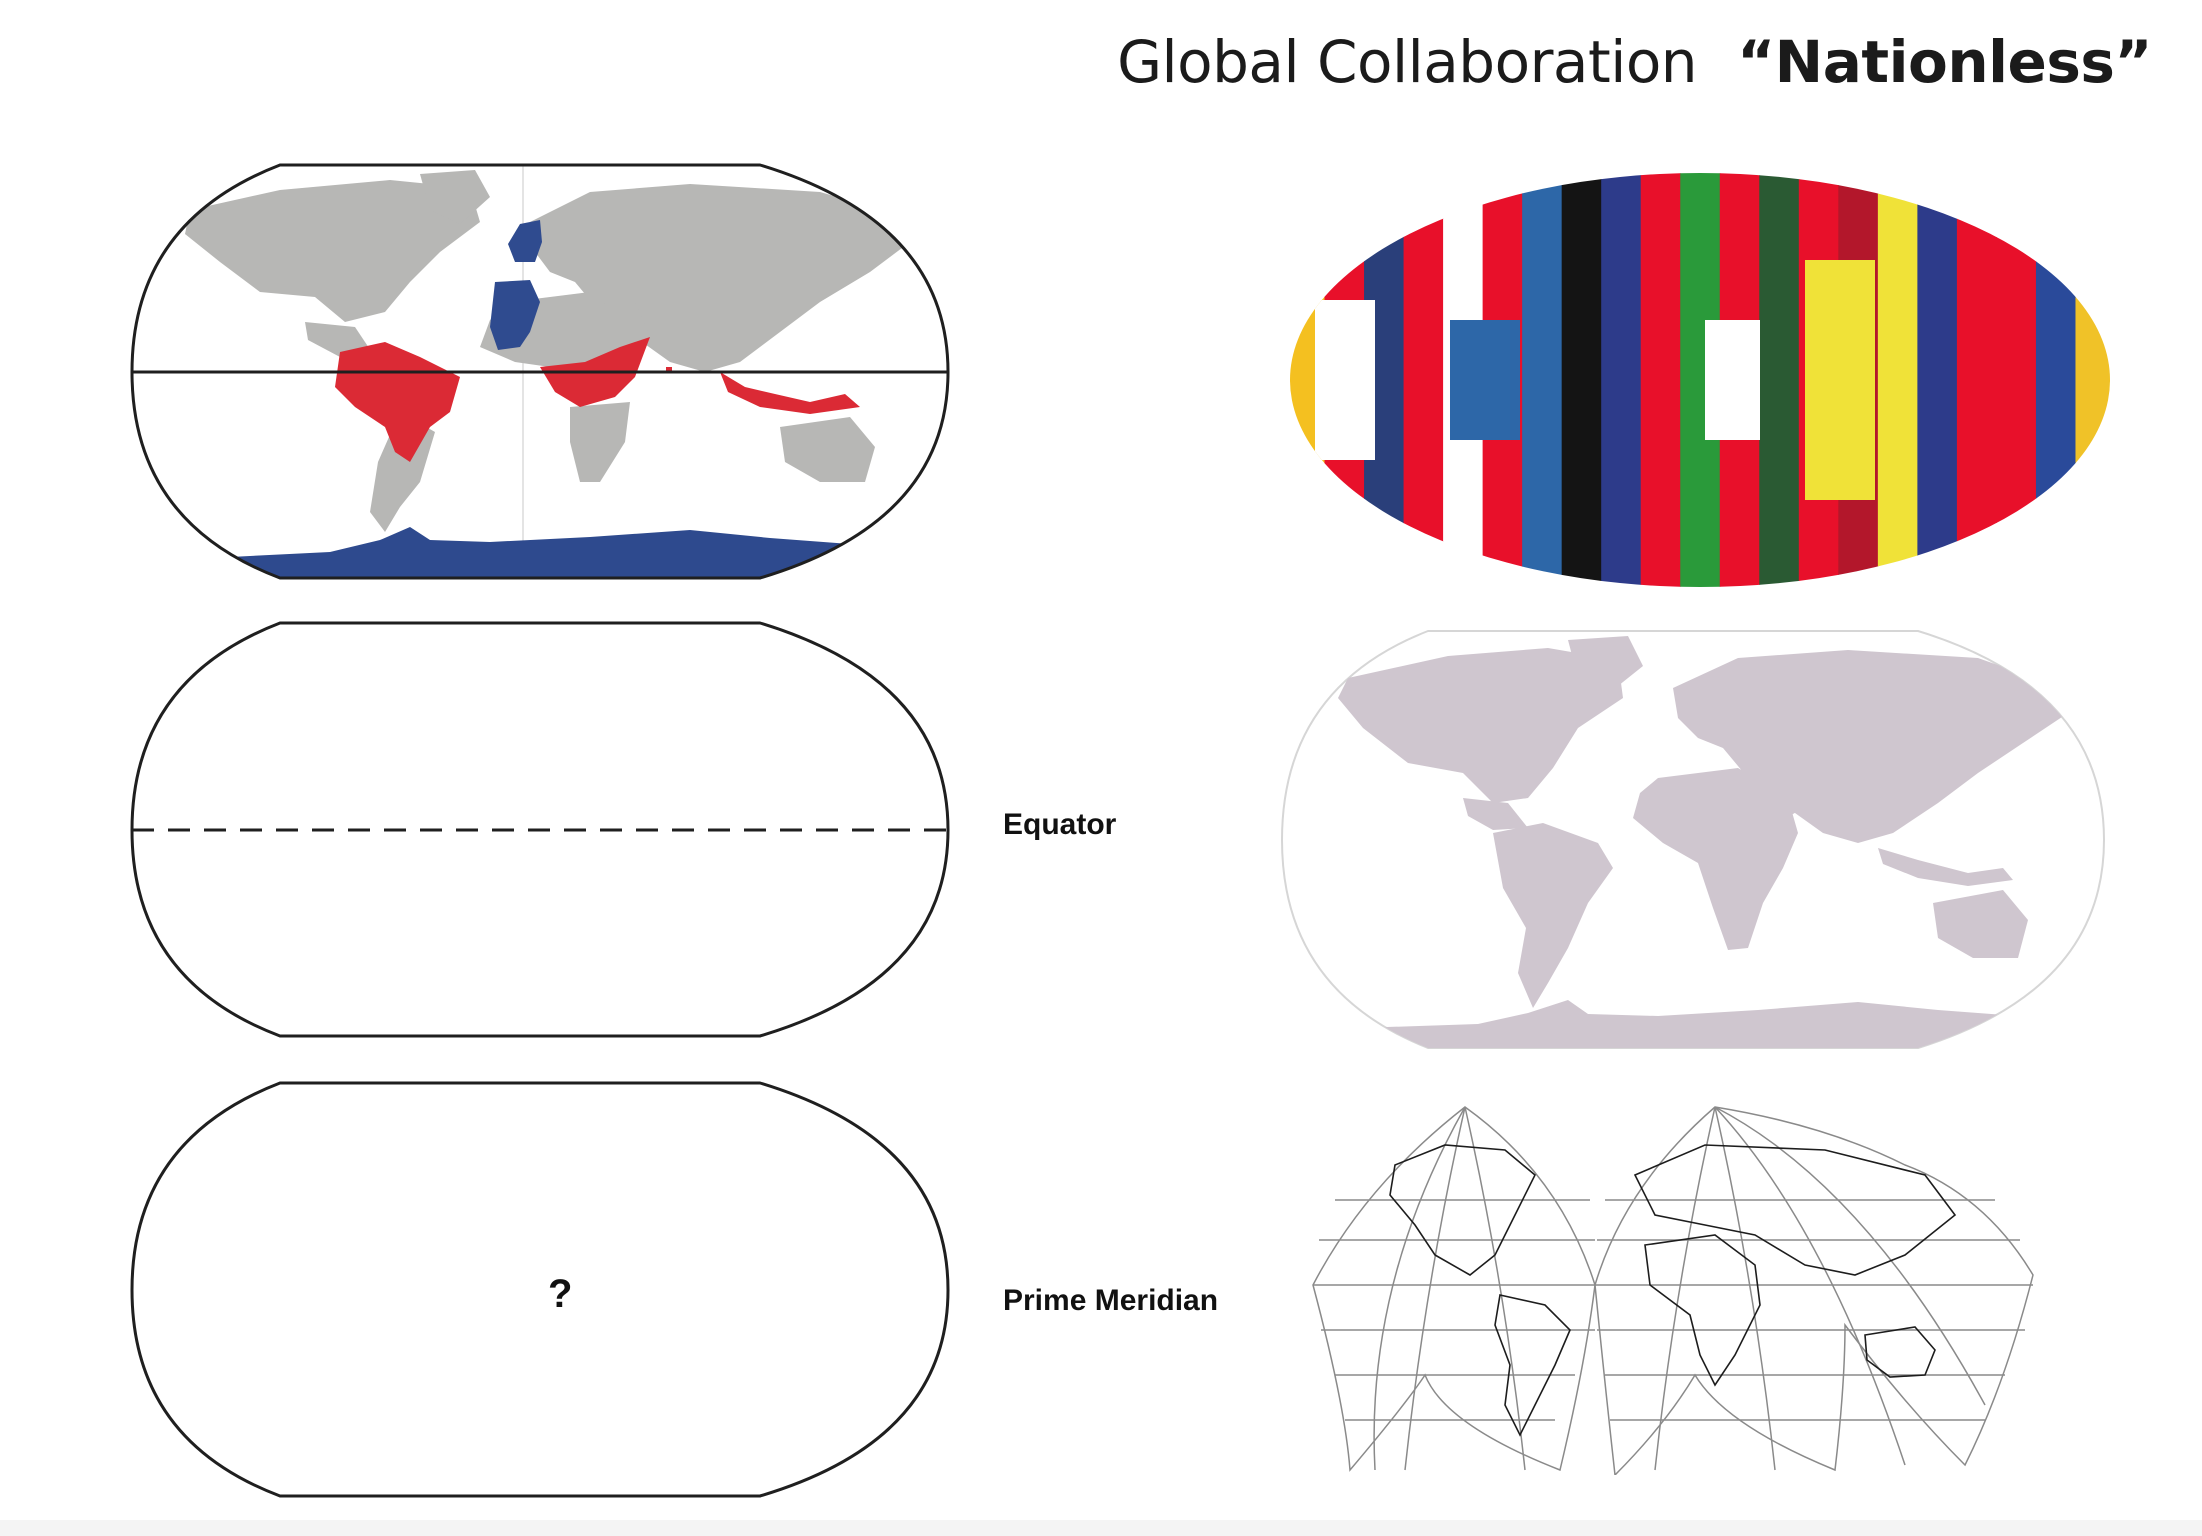 The width and height of the screenshot is (2202, 1536). I want to click on mauve-north-america, so click(1480, 725).